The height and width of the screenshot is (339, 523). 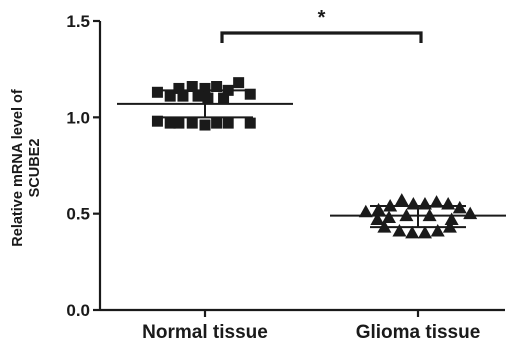 I want to click on y-tick-label: 1.0, so click(x=78, y=117).